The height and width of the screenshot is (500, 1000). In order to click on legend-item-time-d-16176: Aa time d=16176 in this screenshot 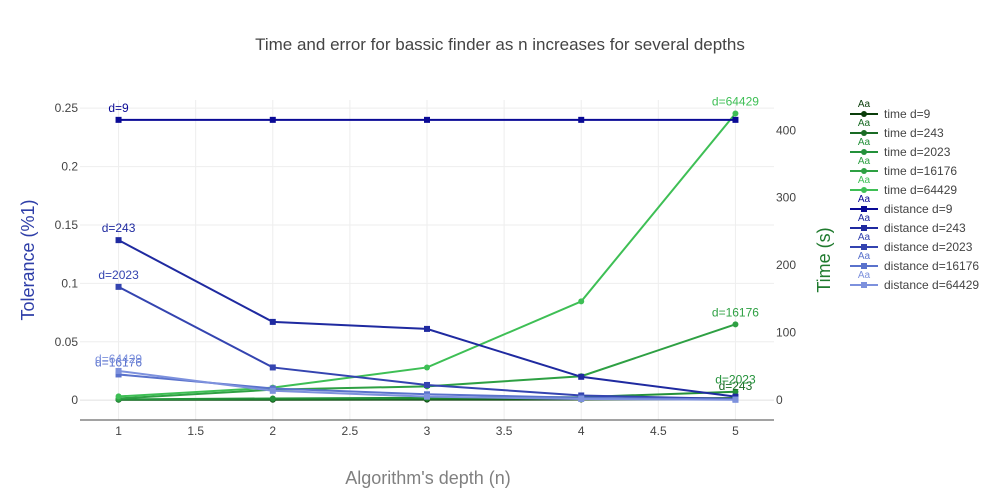, I will do `click(903, 167)`.